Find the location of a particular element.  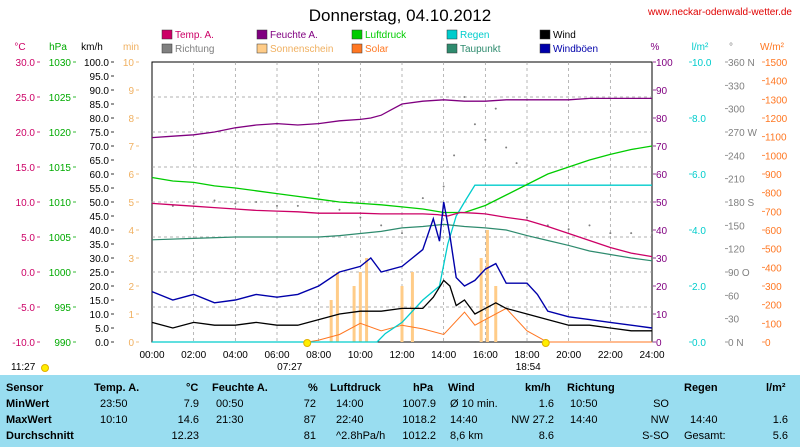

axis-tick-min: 4 is located at coordinates (131, 231).